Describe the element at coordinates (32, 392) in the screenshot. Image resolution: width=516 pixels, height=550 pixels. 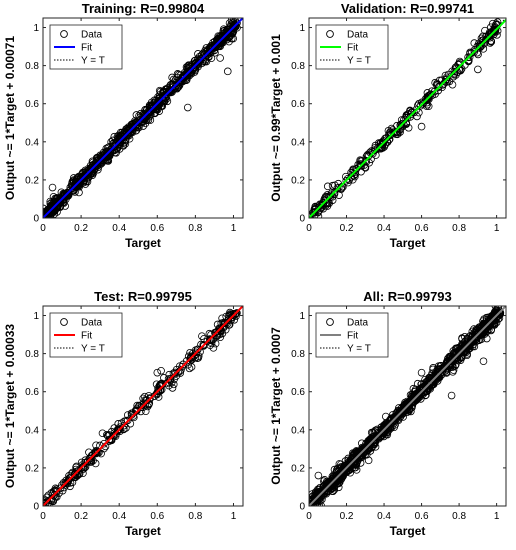
I see `y-tick-label: 0.6` at that location.